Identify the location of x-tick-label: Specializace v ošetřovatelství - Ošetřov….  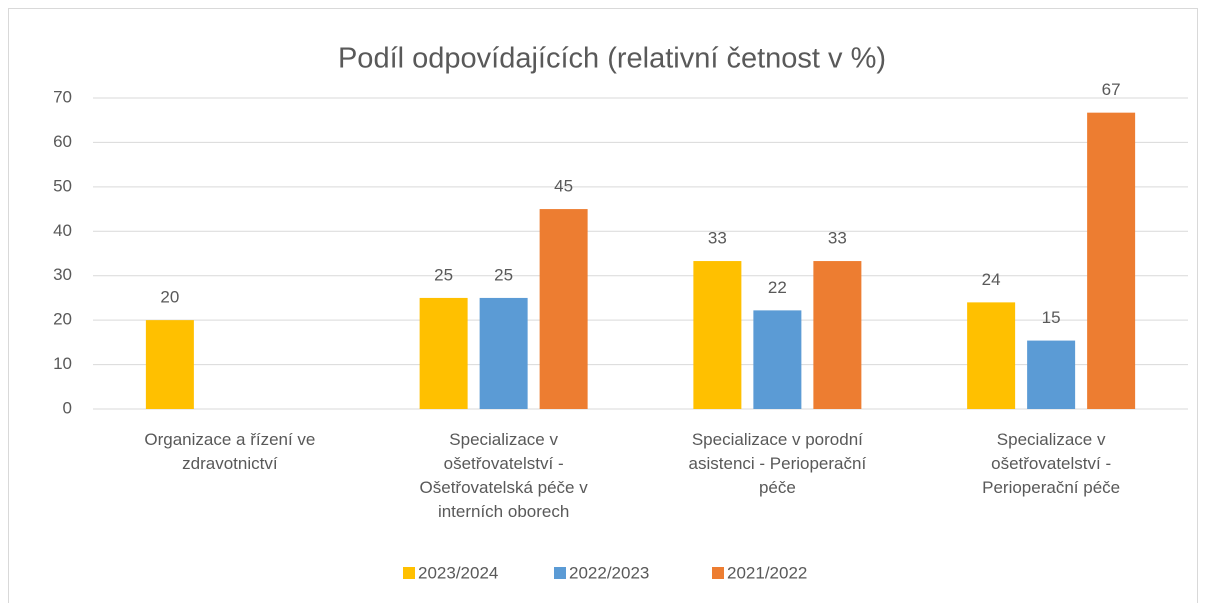
(503, 475).